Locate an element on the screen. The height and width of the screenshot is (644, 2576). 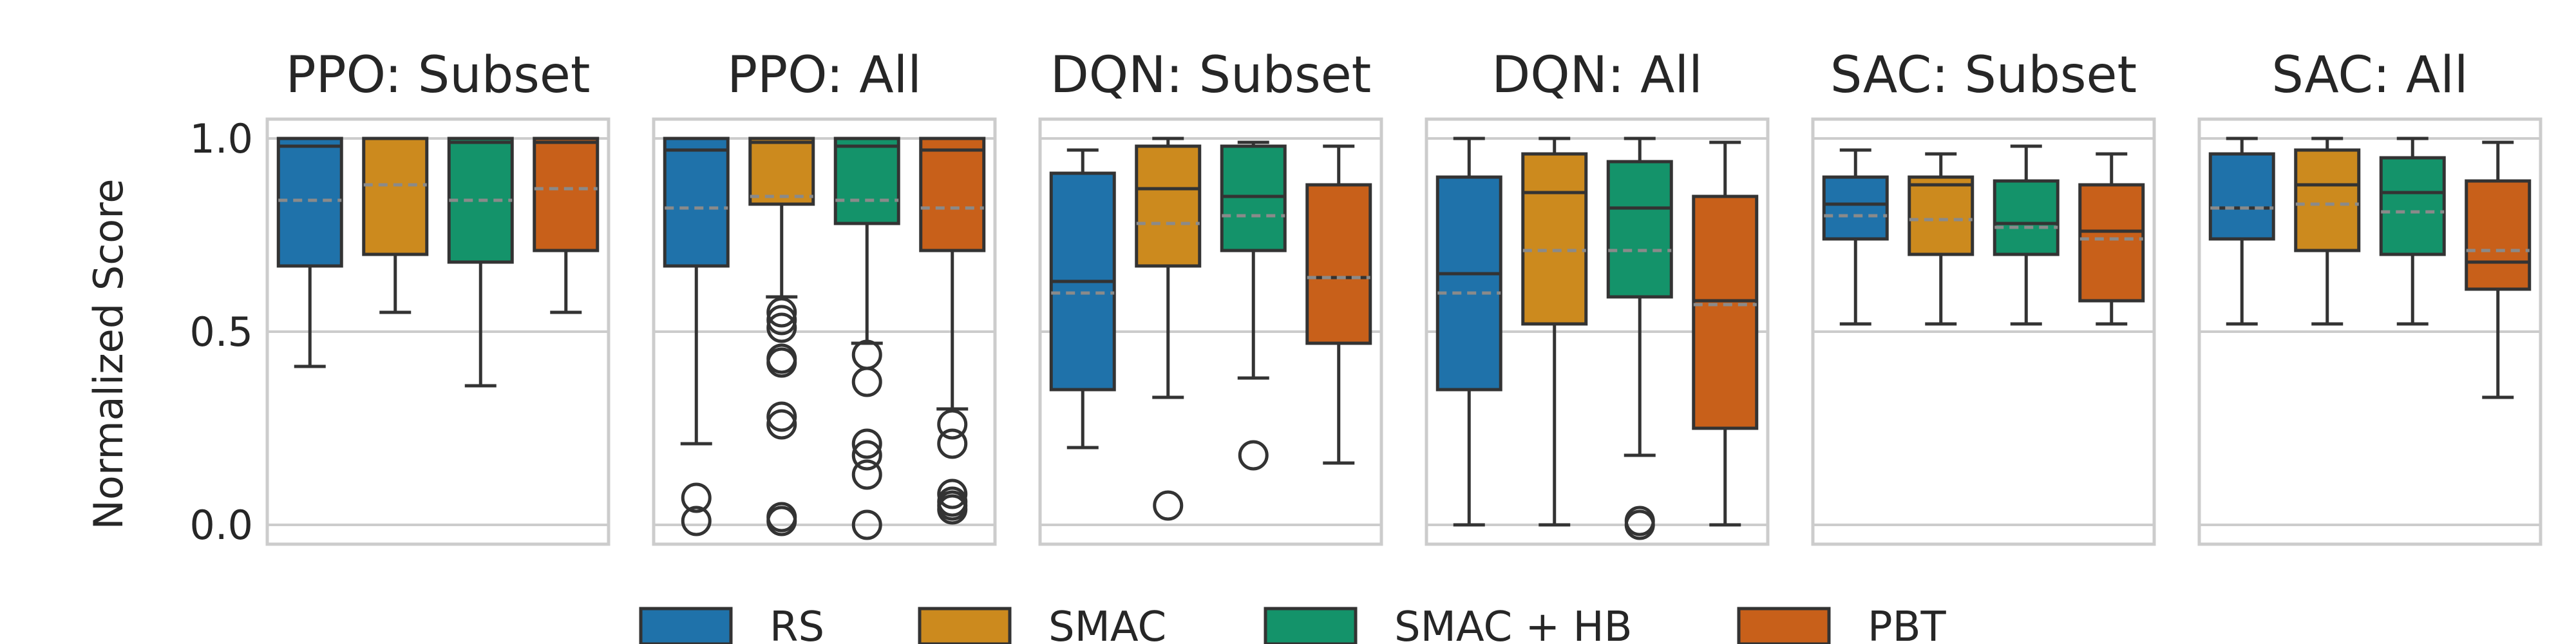
legend-label: RS is located at coordinates (797, 623).